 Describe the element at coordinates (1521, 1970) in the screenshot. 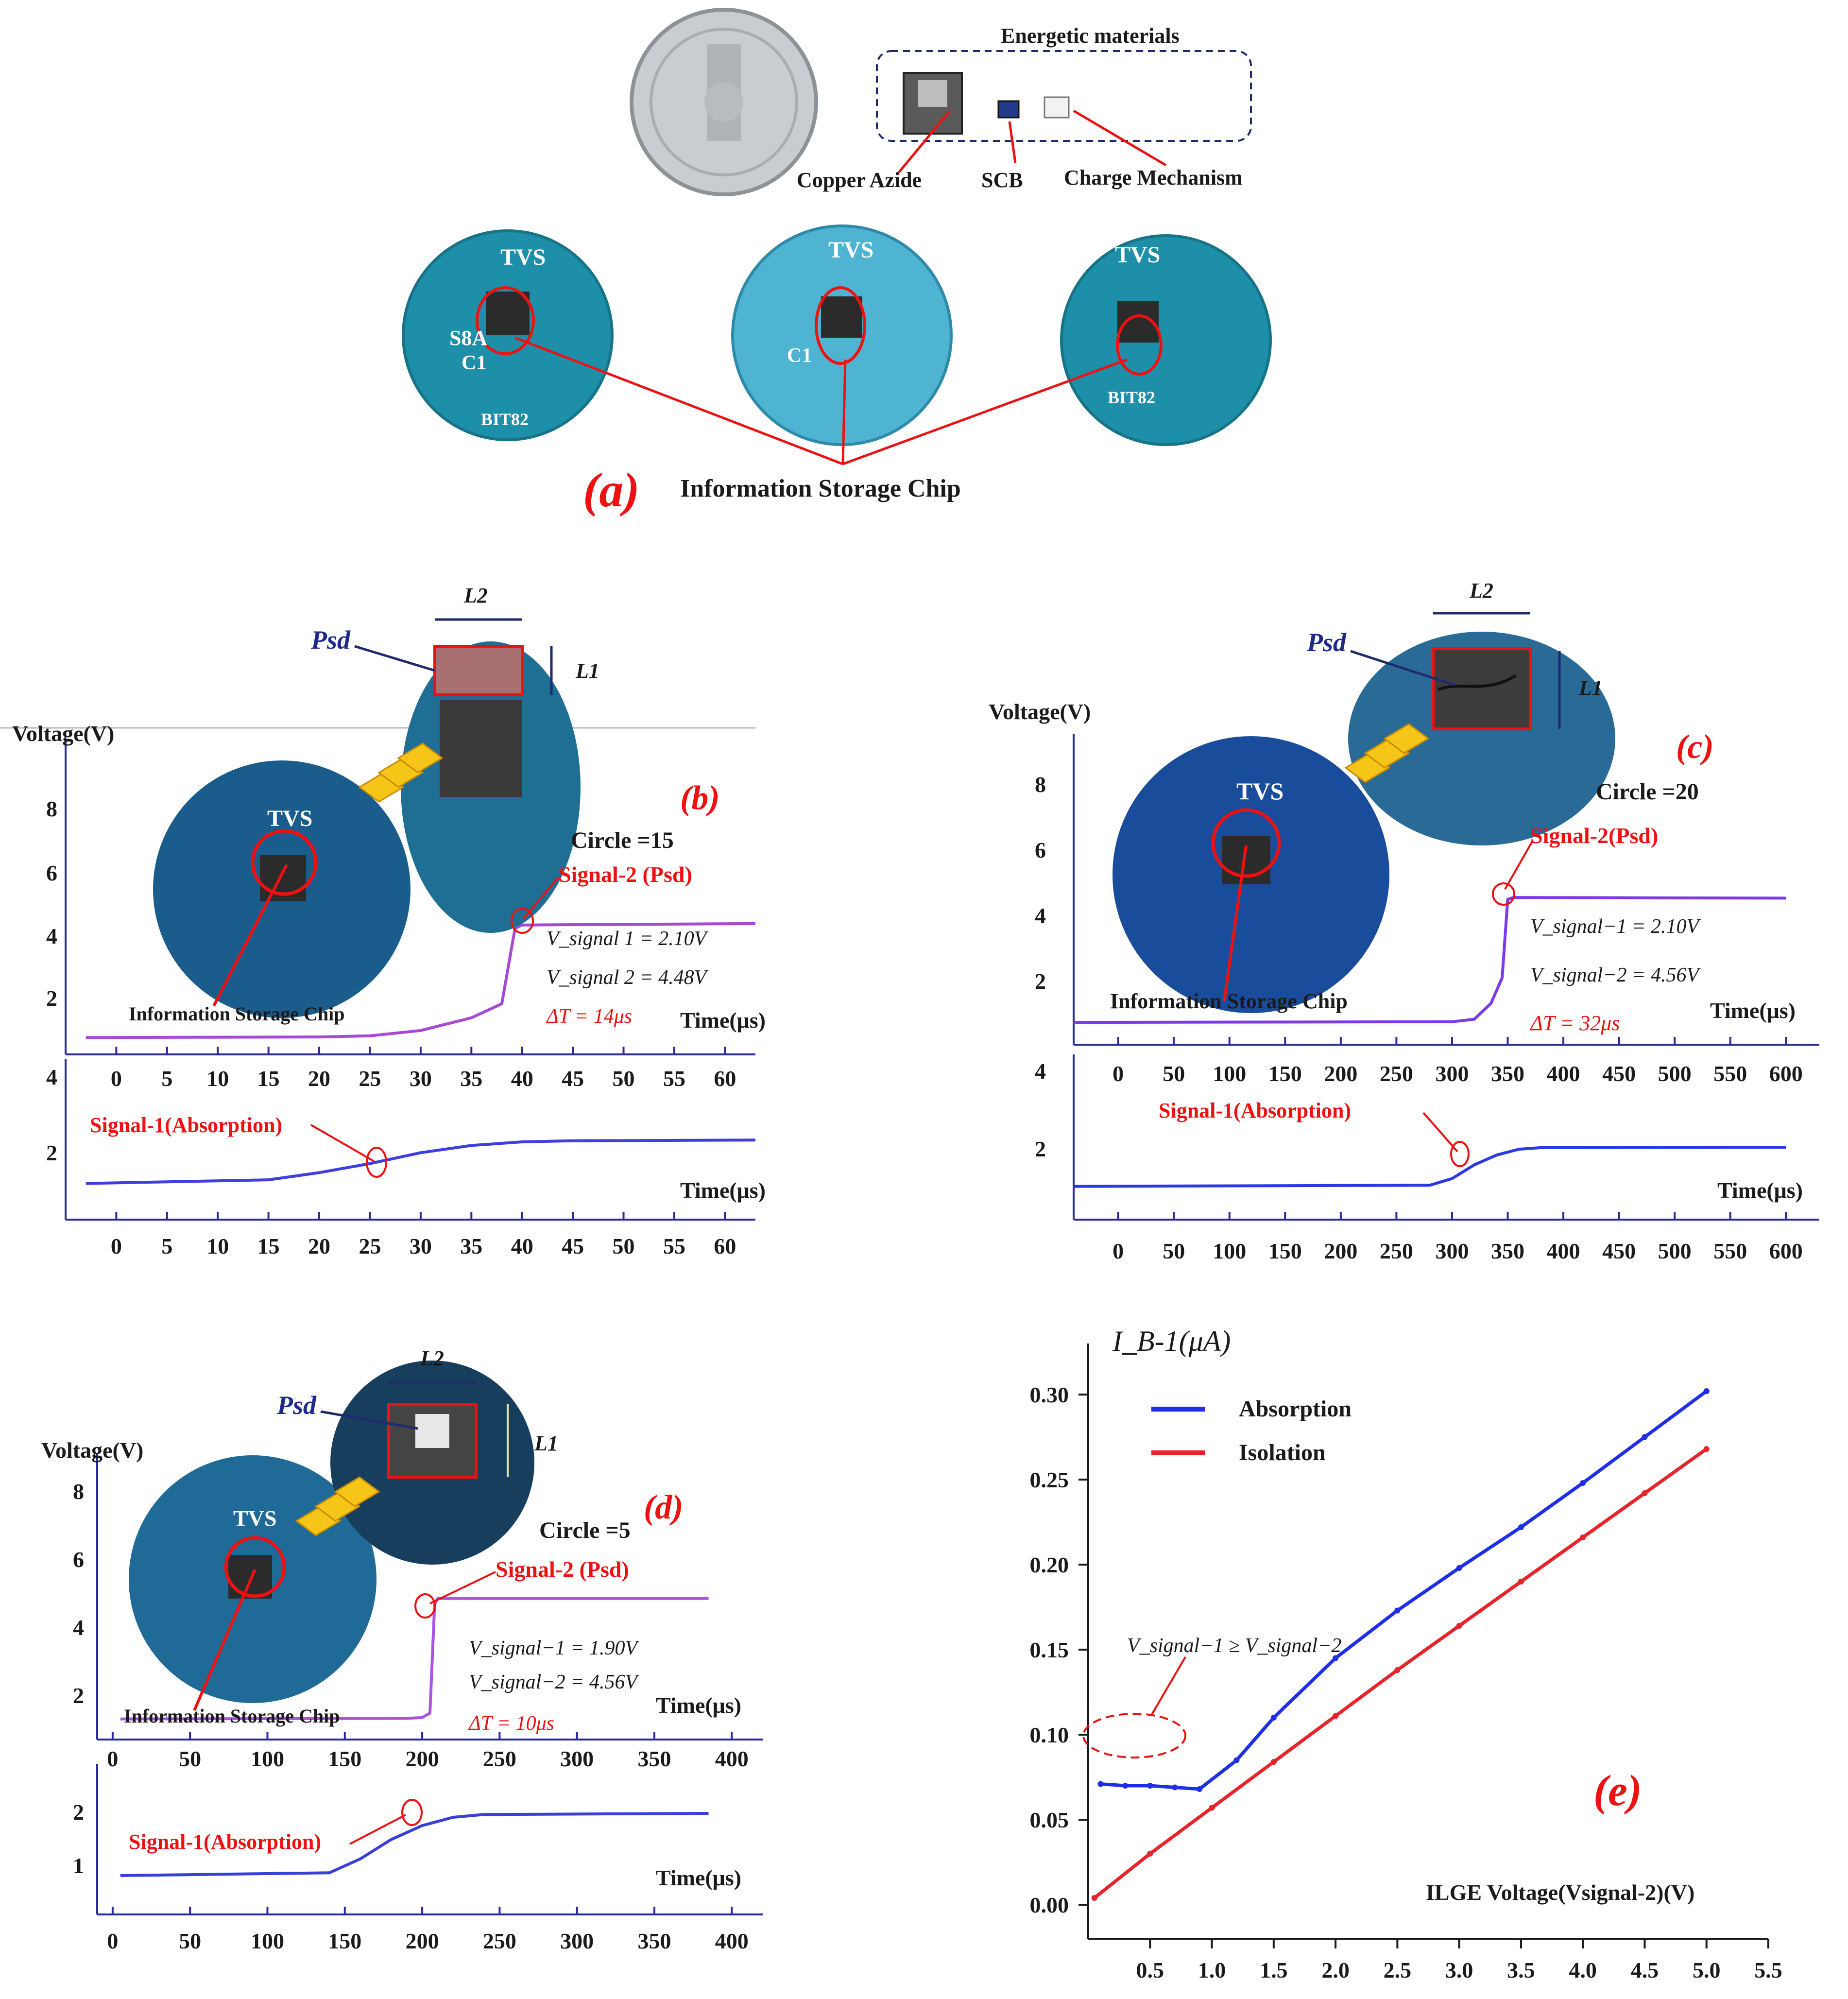

I see `panel-e-xtick-label: 3.5` at that location.